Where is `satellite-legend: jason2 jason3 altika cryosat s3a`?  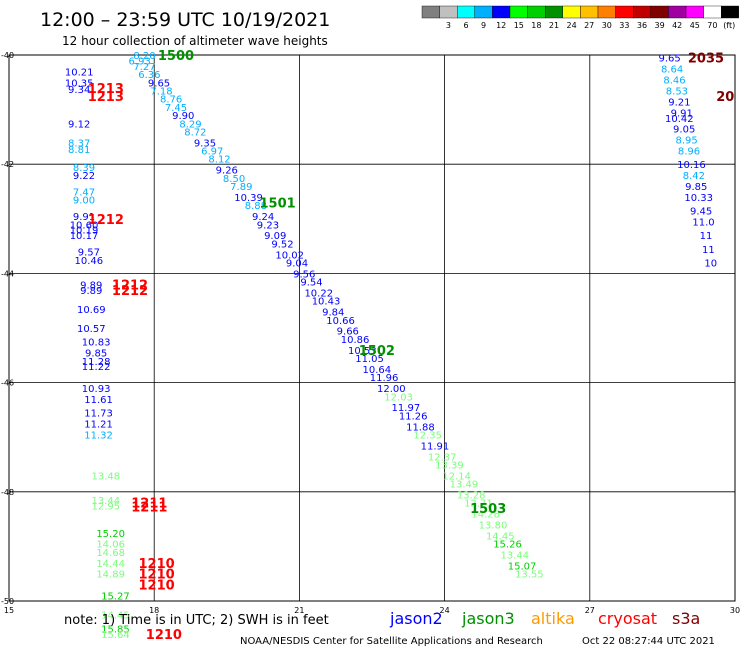
satellite-legend: jason2 jason3 altika cryosat s3a is located at coordinates (544, 618).